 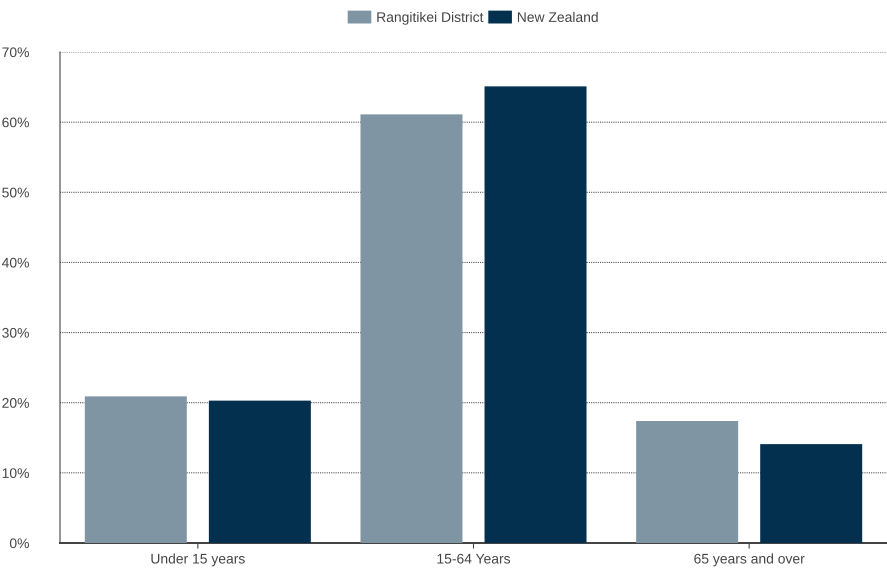 I want to click on x-tick-label: 15-64 Years, so click(x=473, y=559).